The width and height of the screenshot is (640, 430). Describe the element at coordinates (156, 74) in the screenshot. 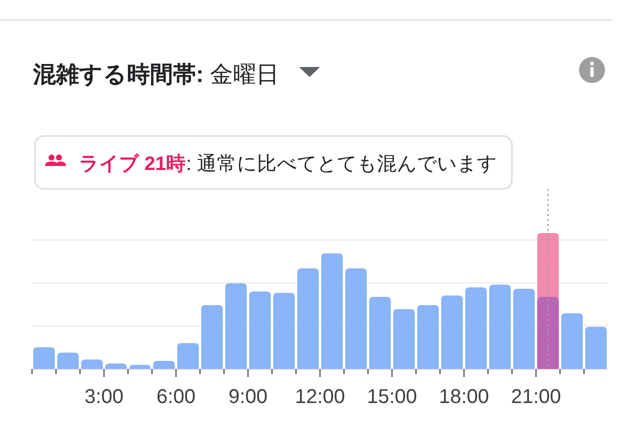

I see `chart-title: 混雑する時間帯: 金曜日` at that location.